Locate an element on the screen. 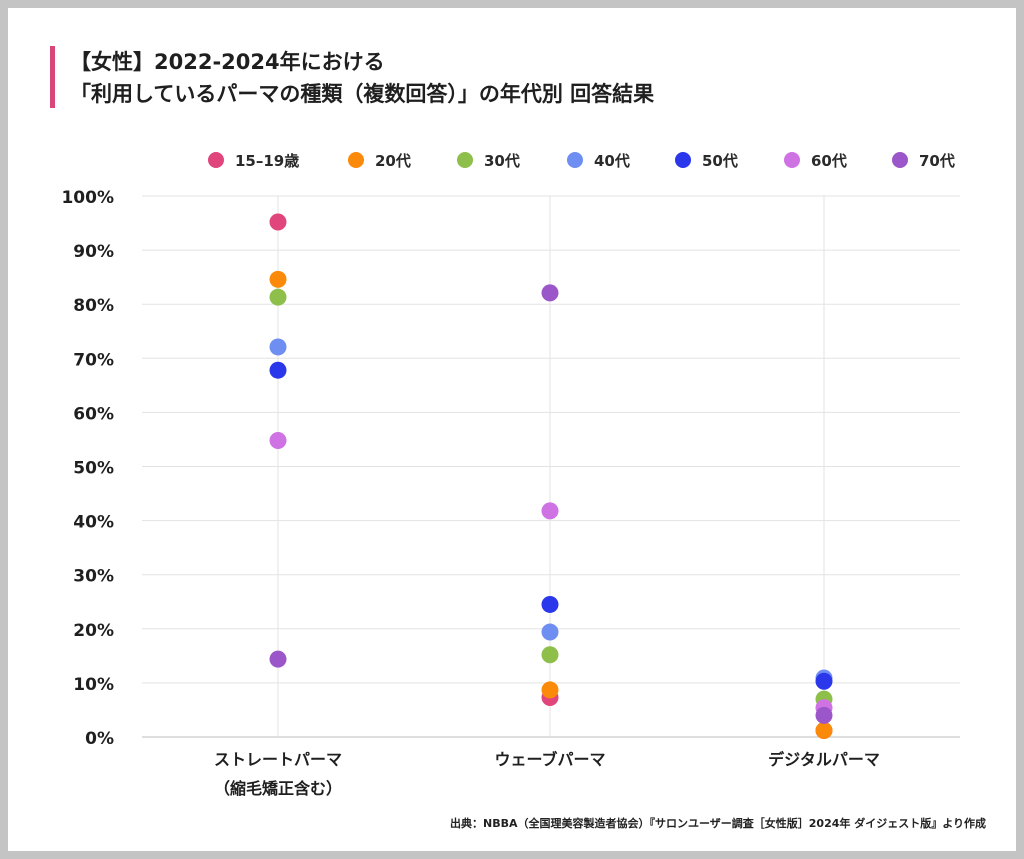  legend-label: 40代 is located at coordinates (612, 160).